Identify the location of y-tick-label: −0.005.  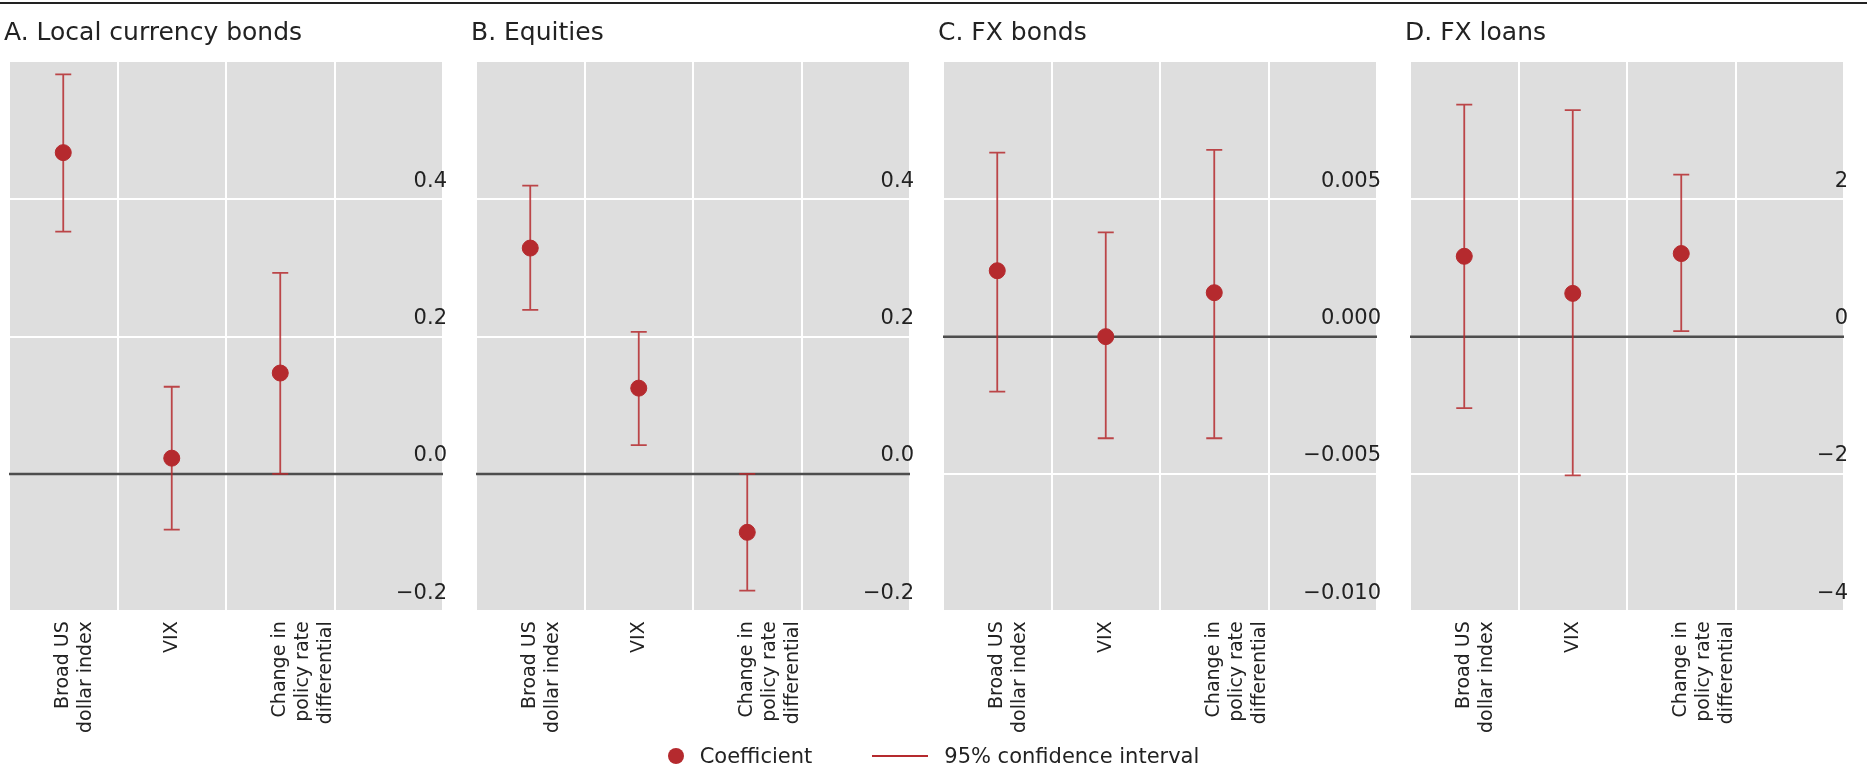
(1342, 454).